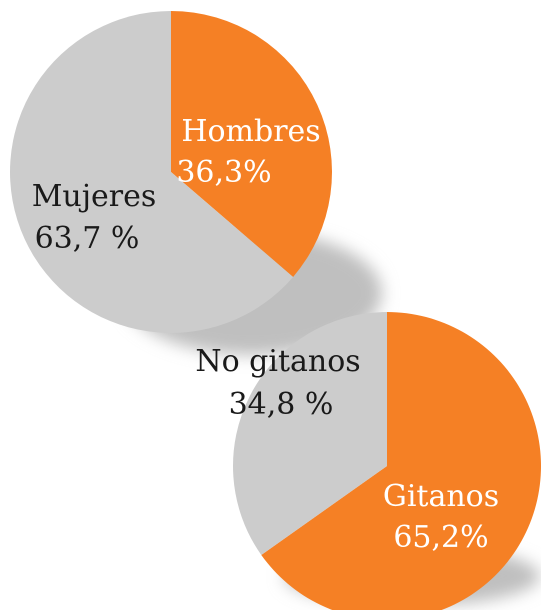 This screenshot has height=610, width=541. I want to click on slice-value-mujeres: 63,7 %, so click(87, 238).